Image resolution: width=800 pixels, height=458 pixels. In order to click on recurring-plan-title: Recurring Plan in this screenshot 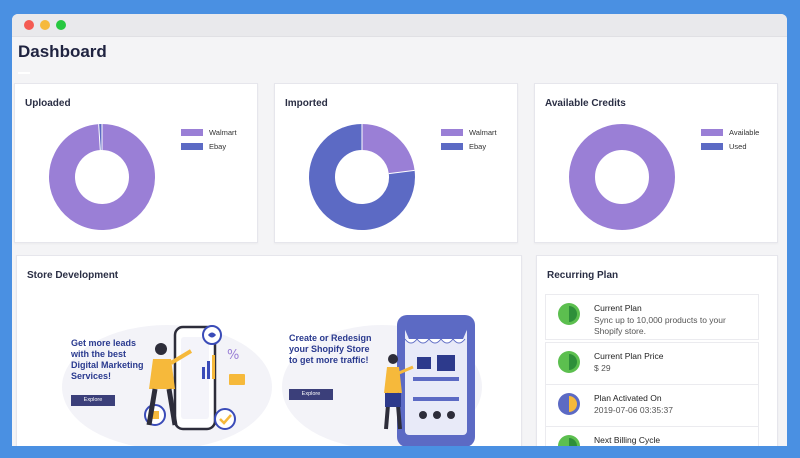, I will do `click(583, 275)`.